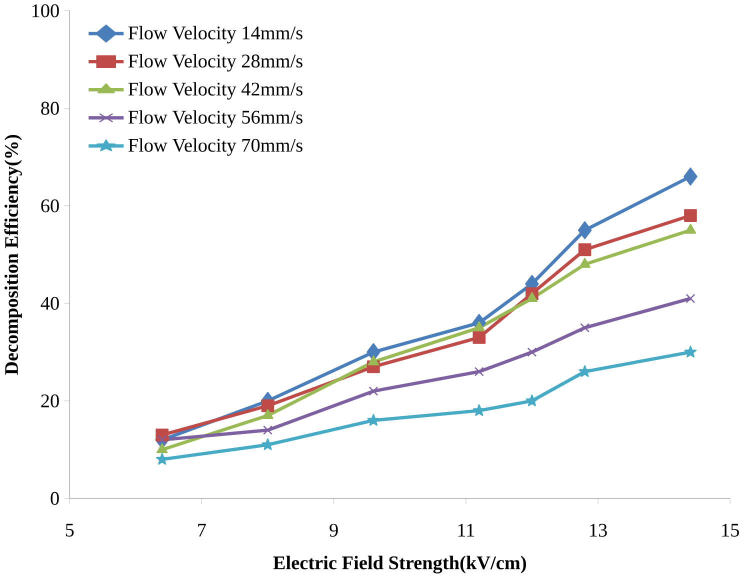 The width and height of the screenshot is (744, 578). What do you see at coordinates (70, 530) in the screenshot?
I see `x-tick-label: 5` at bounding box center [70, 530].